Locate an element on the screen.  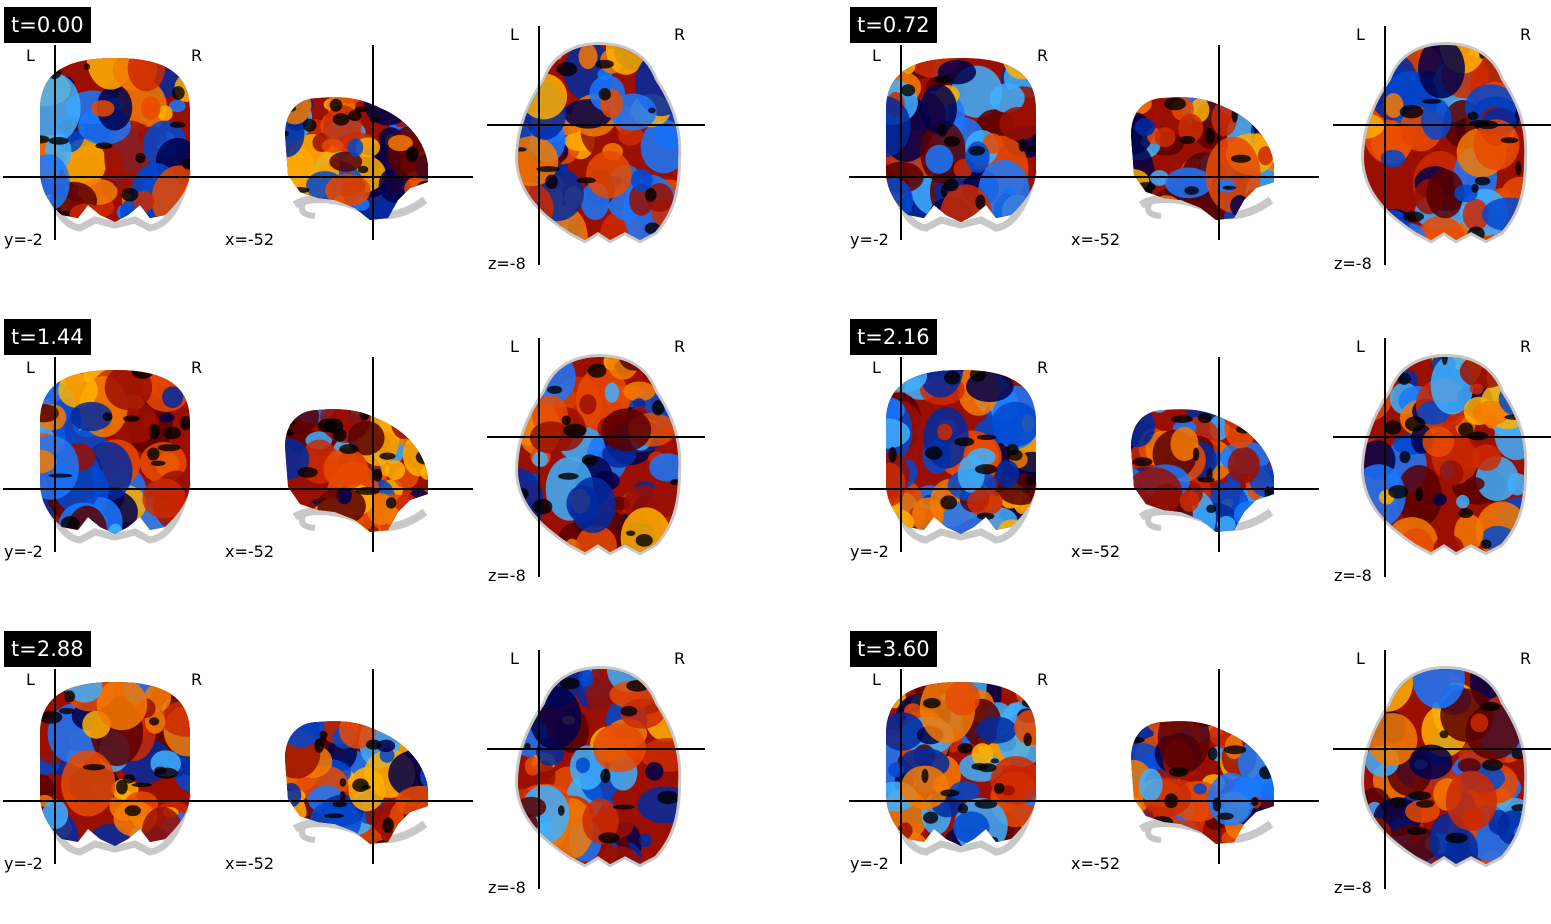
time-label: t=2.16 is located at coordinates (893, 337).